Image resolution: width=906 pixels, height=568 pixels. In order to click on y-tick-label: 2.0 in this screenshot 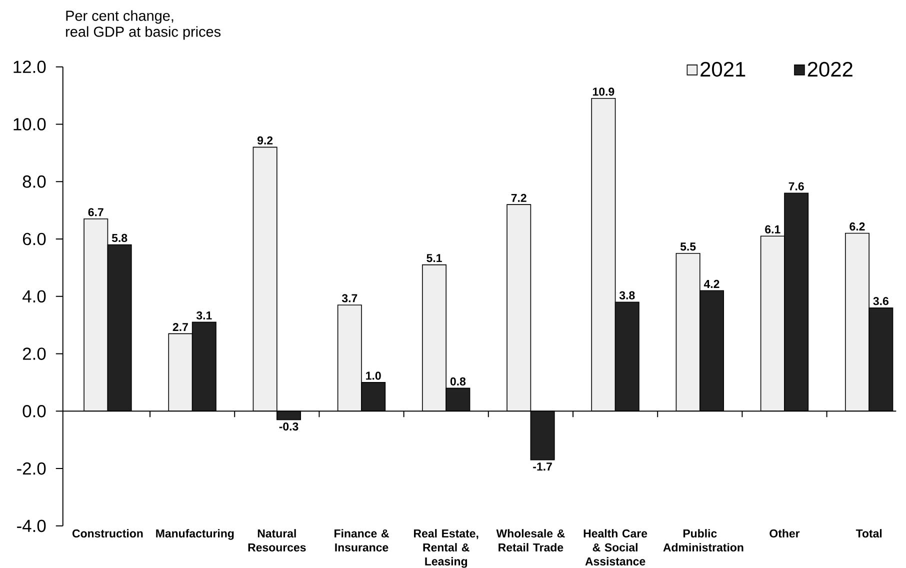, I will do `click(34, 354)`.